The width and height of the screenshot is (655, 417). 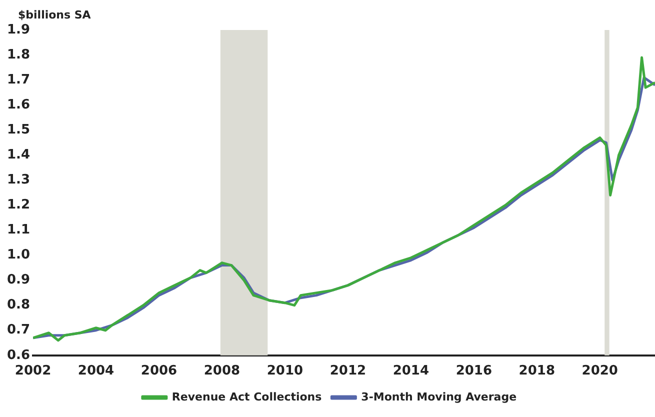 What do you see at coordinates (96, 371) in the screenshot?
I see `x-tick-label: 2004` at bounding box center [96, 371].